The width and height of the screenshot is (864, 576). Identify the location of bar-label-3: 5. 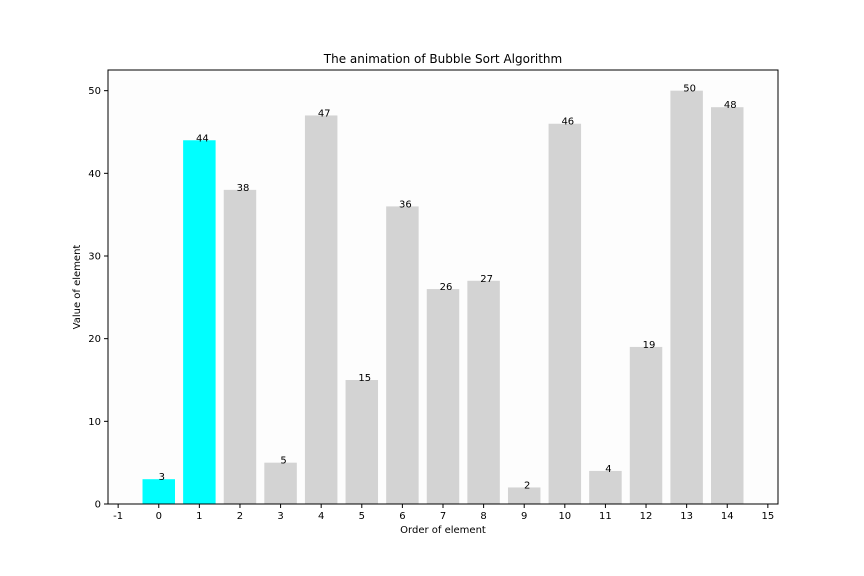
(283, 461).